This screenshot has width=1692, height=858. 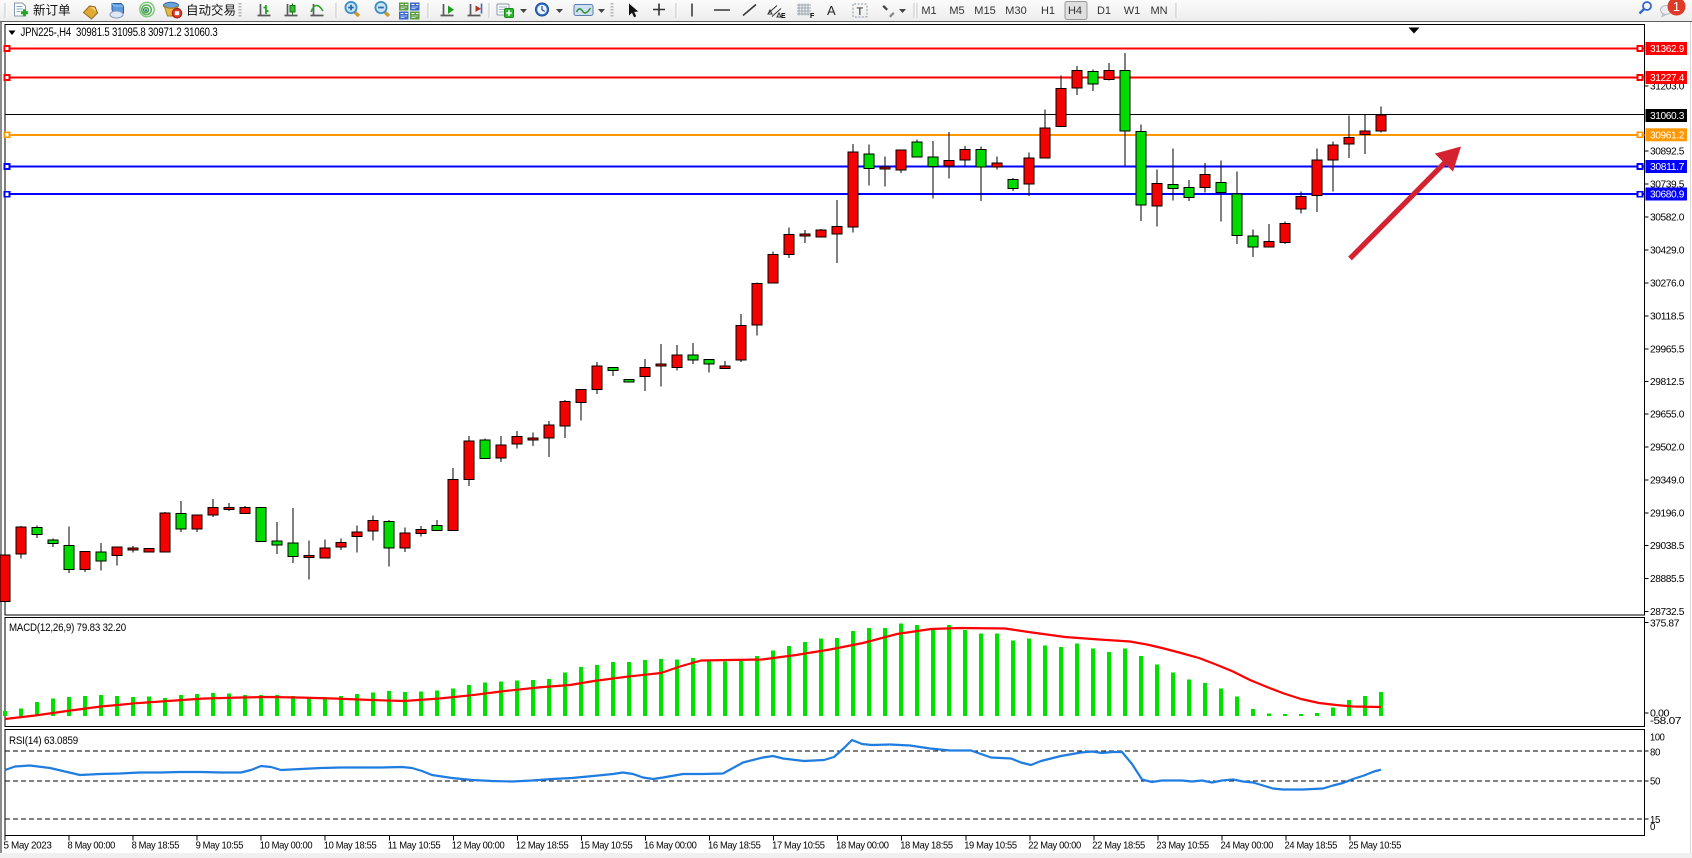 What do you see at coordinates (1667, 481) in the screenshot?
I see `svg-text: 29349.0` at bounding box center [1667, 481].